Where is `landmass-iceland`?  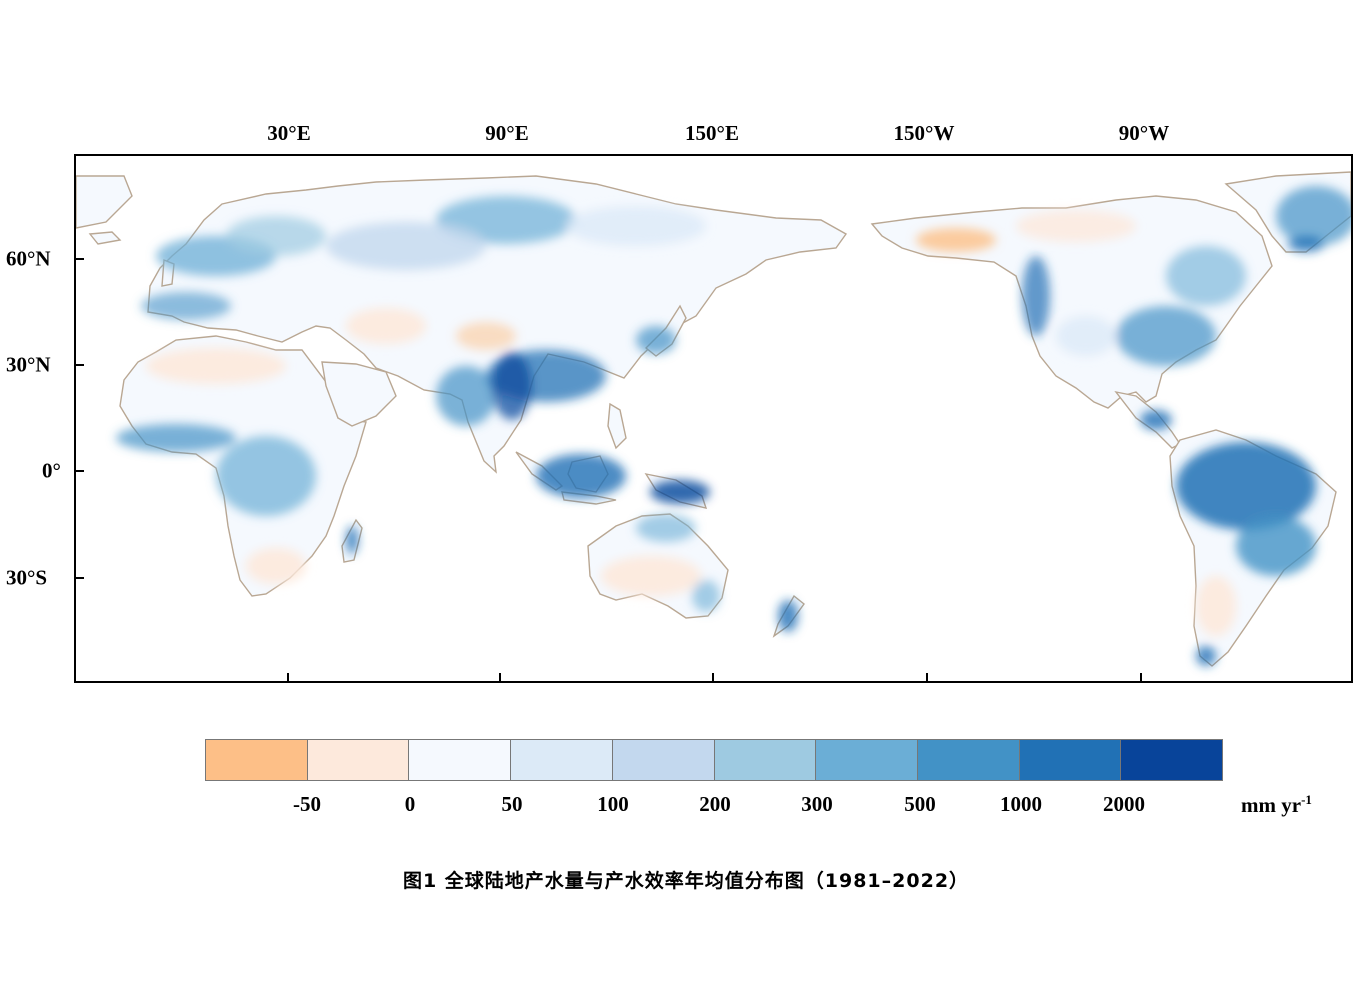
landmass-iceland is located at coordinates (105, 238).